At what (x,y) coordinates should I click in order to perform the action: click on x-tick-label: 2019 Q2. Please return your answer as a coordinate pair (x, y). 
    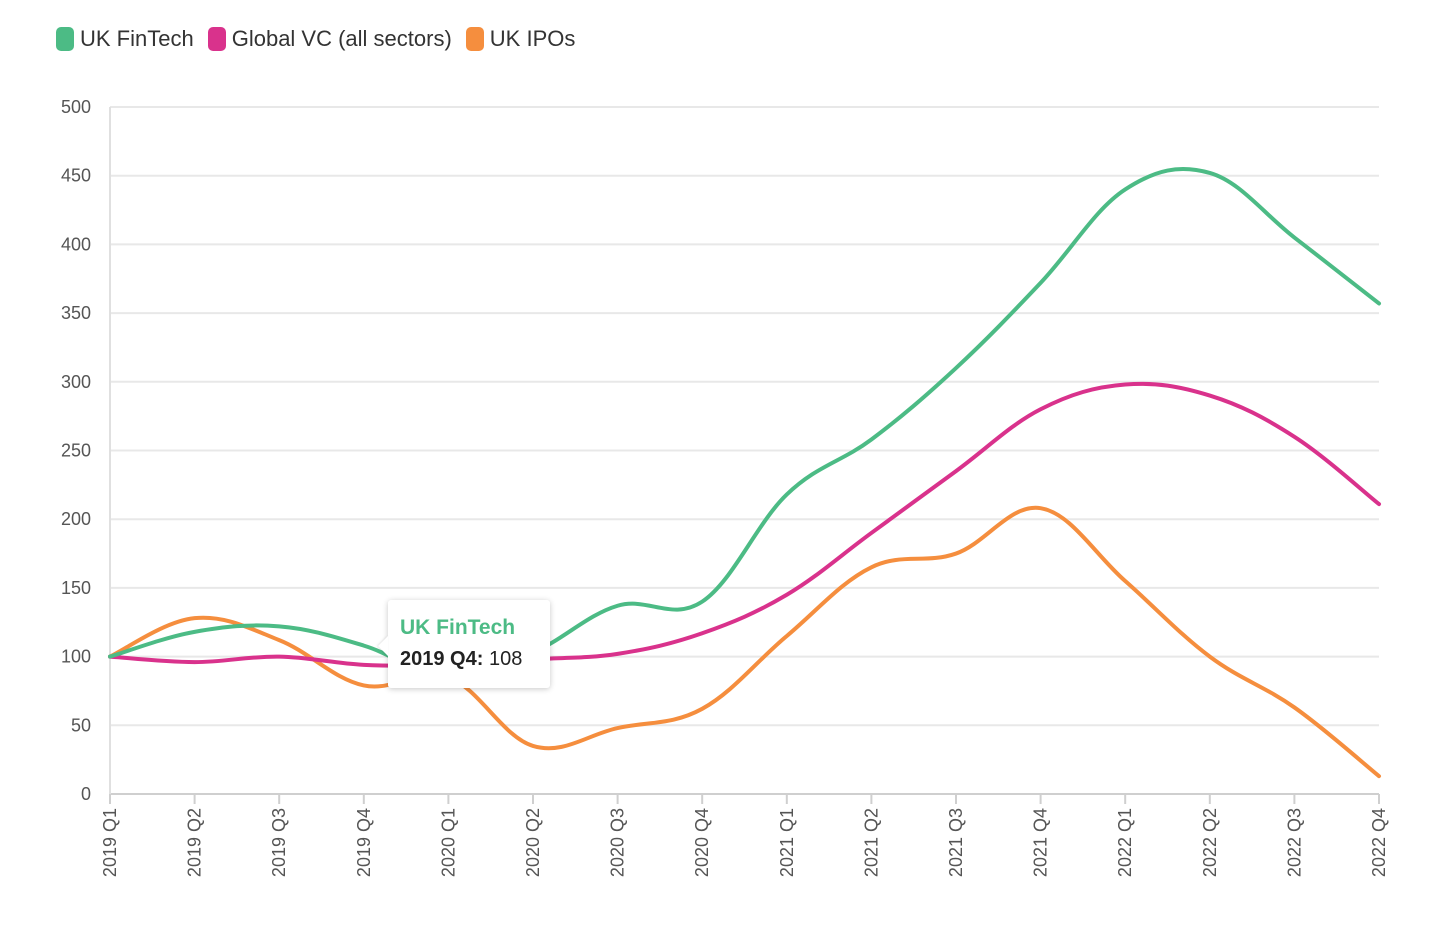
    Looking at the image, I should click on (195, 842).